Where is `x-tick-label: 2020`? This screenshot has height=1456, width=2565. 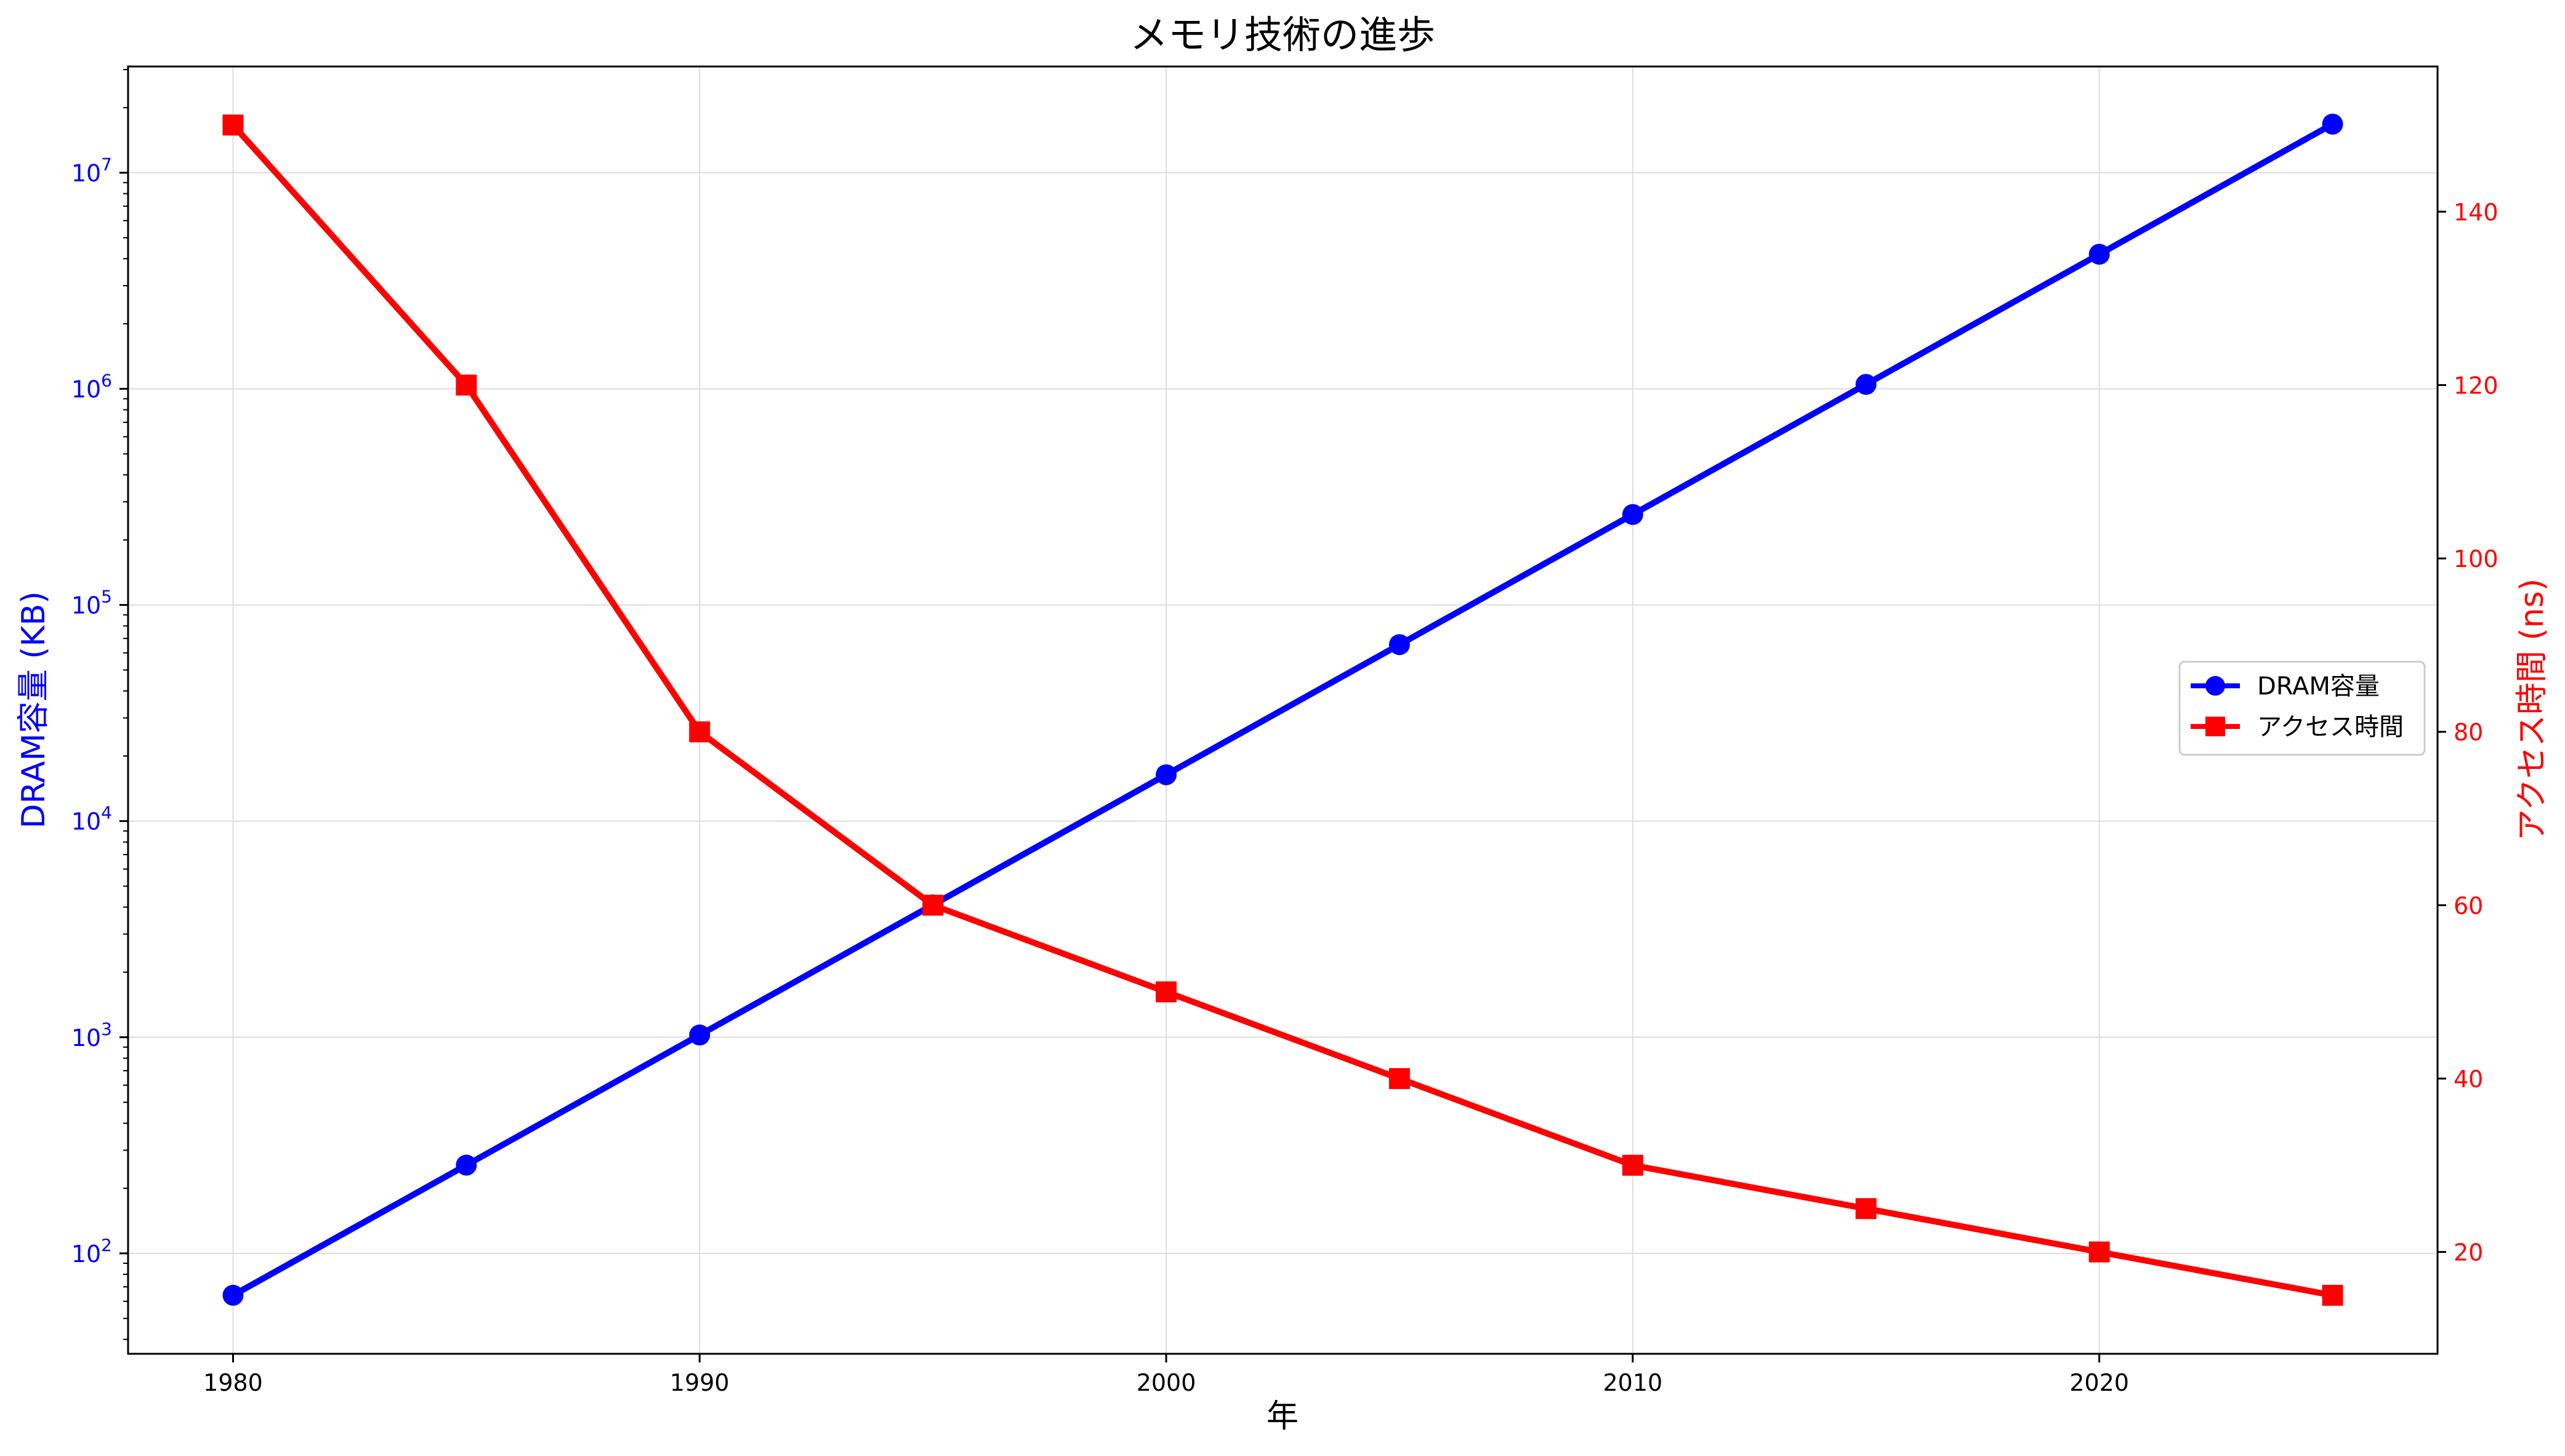
x-tick-label: 2020 is located at coordinates (2099, 1383).